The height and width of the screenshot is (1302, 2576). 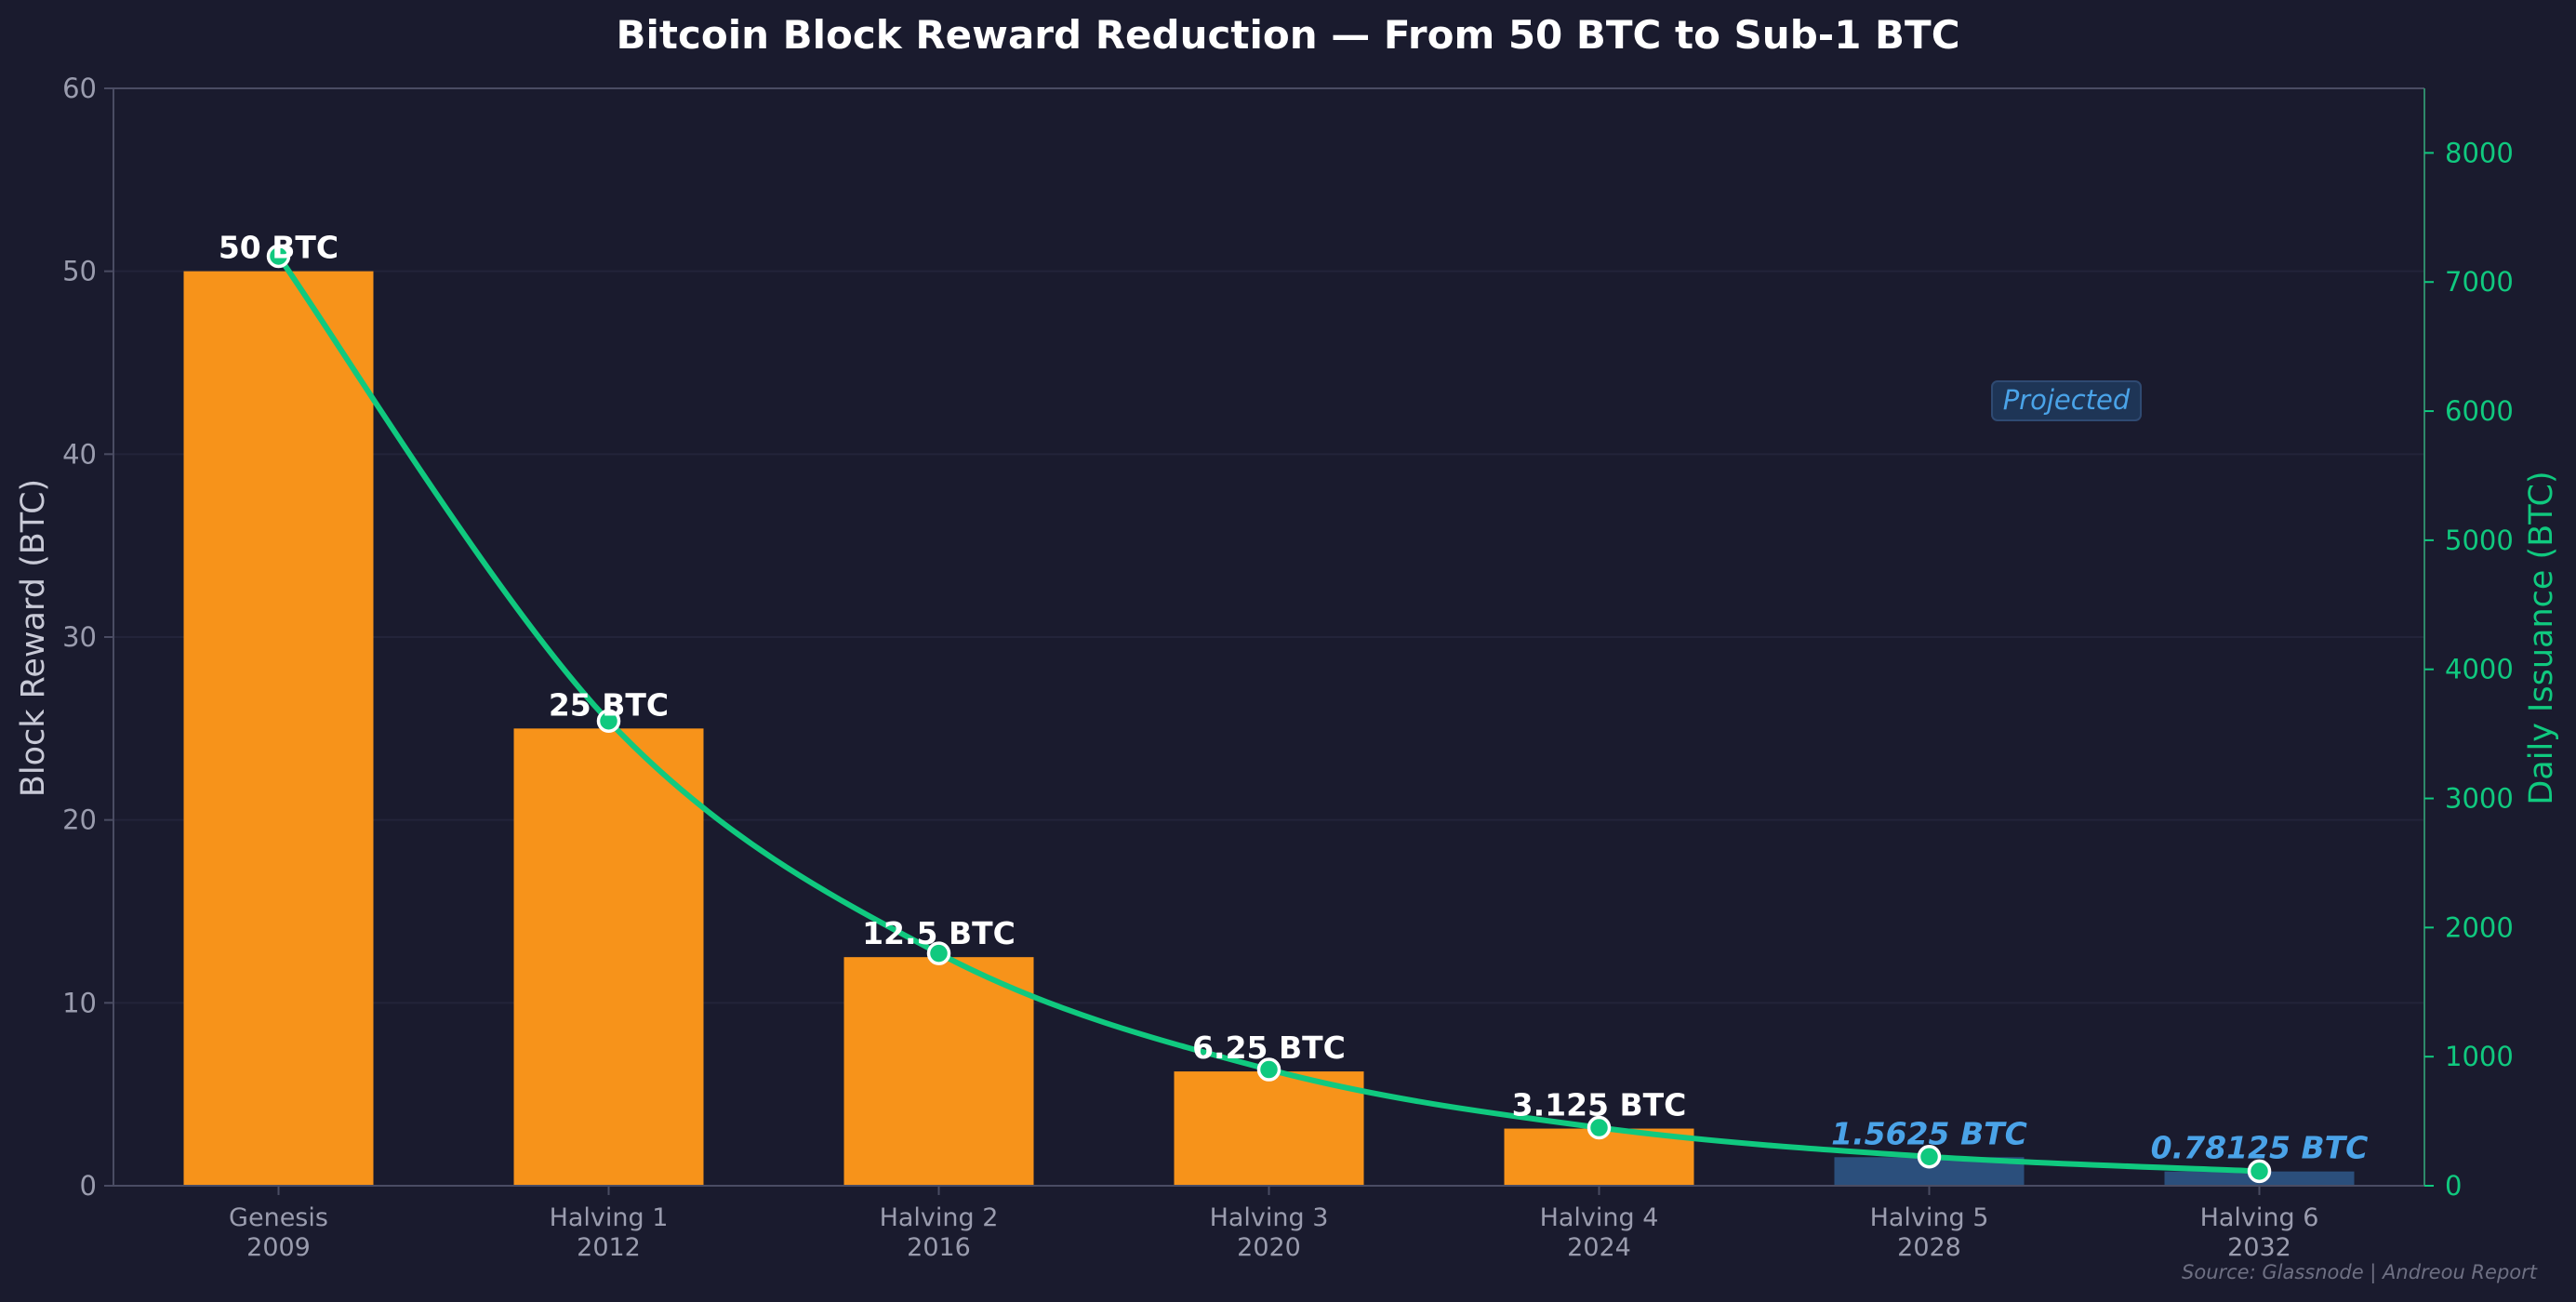 What do you see at coordinates (2453, 1186) in the screenshot?
I see `y-tick-label-right: 0` at bounding box center [2453, 1186].